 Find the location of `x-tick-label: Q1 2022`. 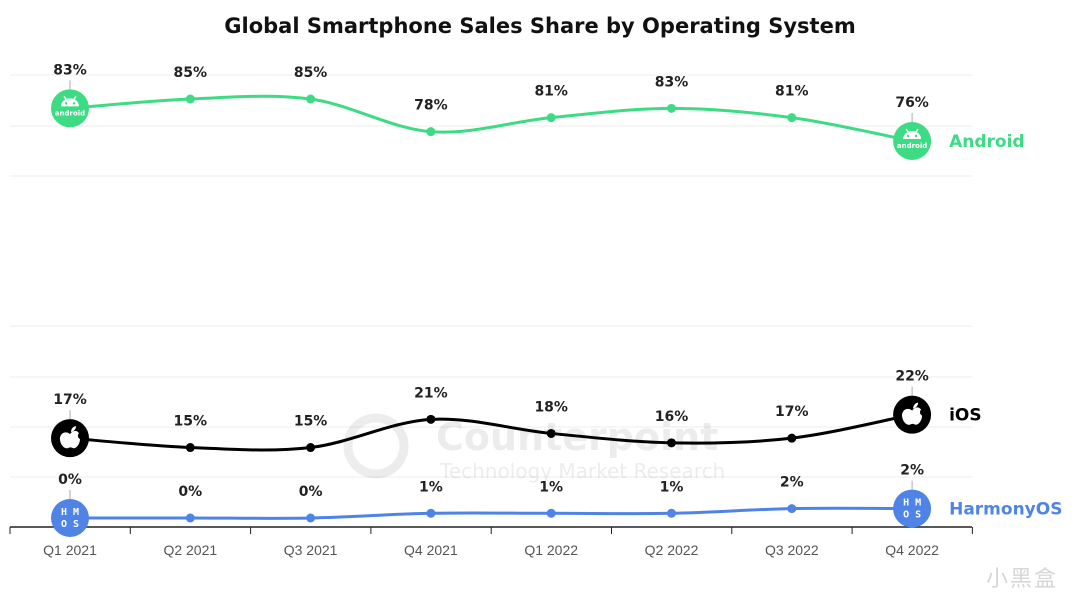

x-tick-label: Q1 2022 is located at coordinates (551, 550).